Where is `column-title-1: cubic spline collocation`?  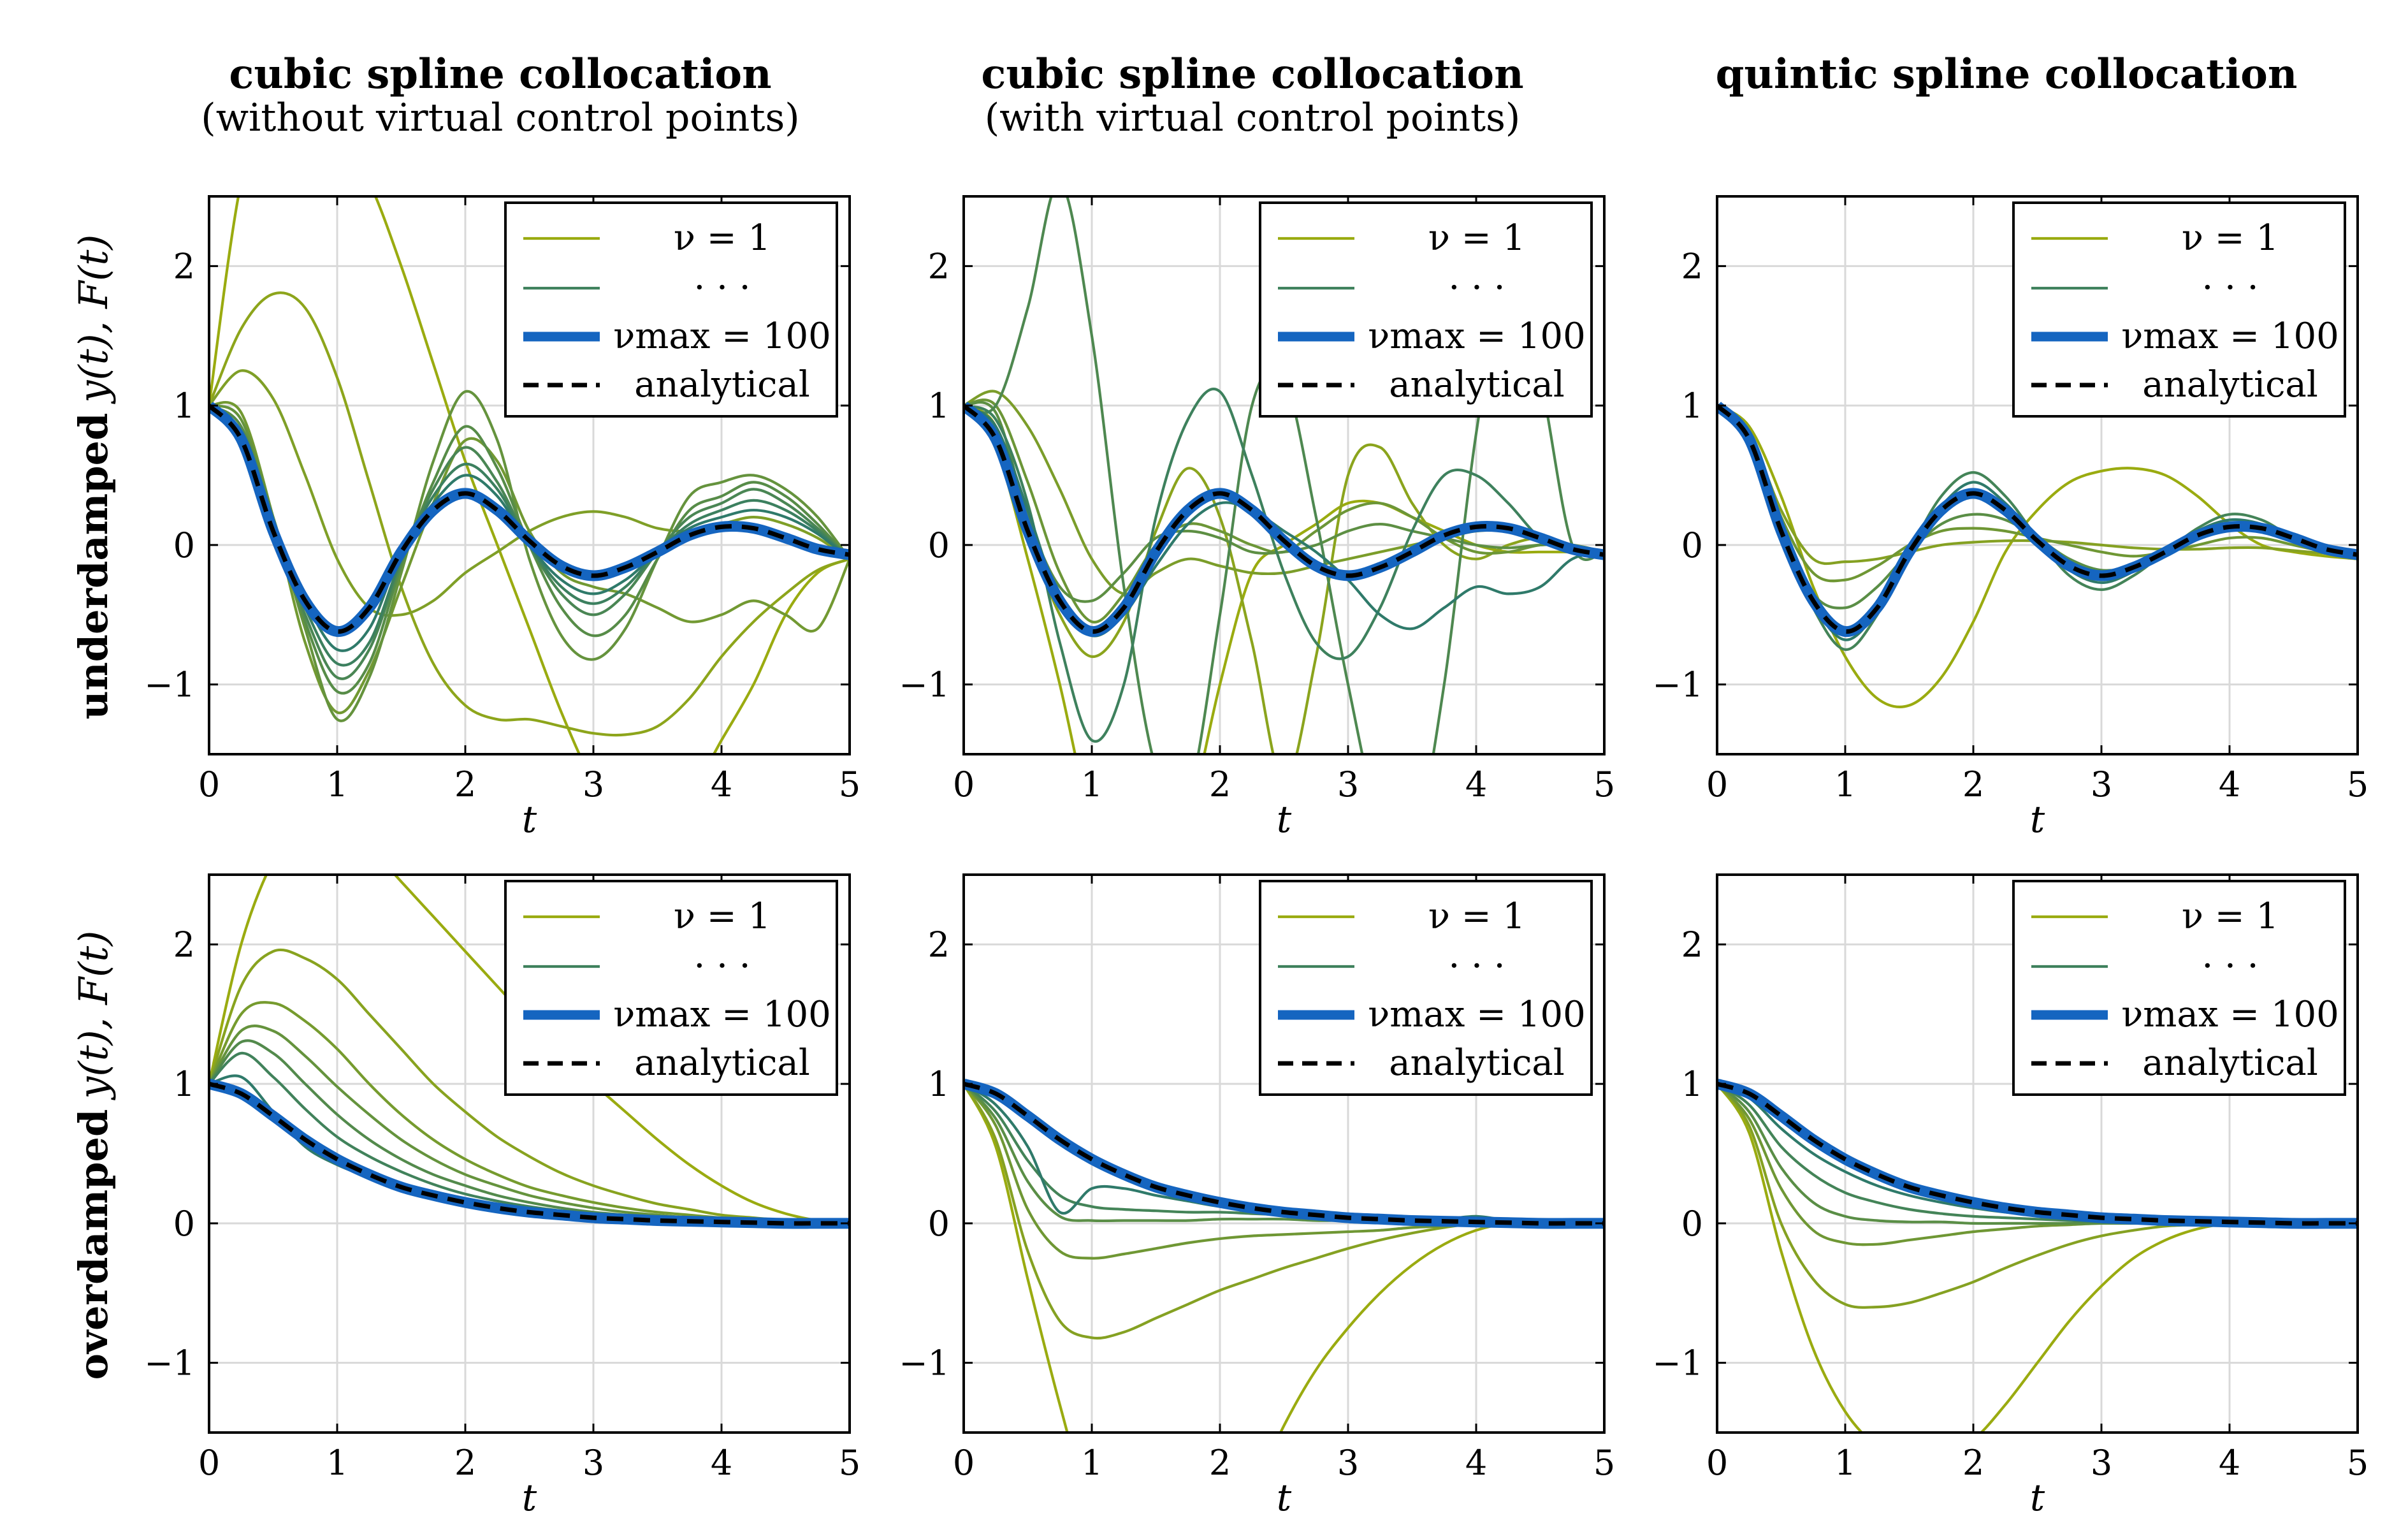
column-title-1: cubic spline collocation is located at coordinates (500, 74).